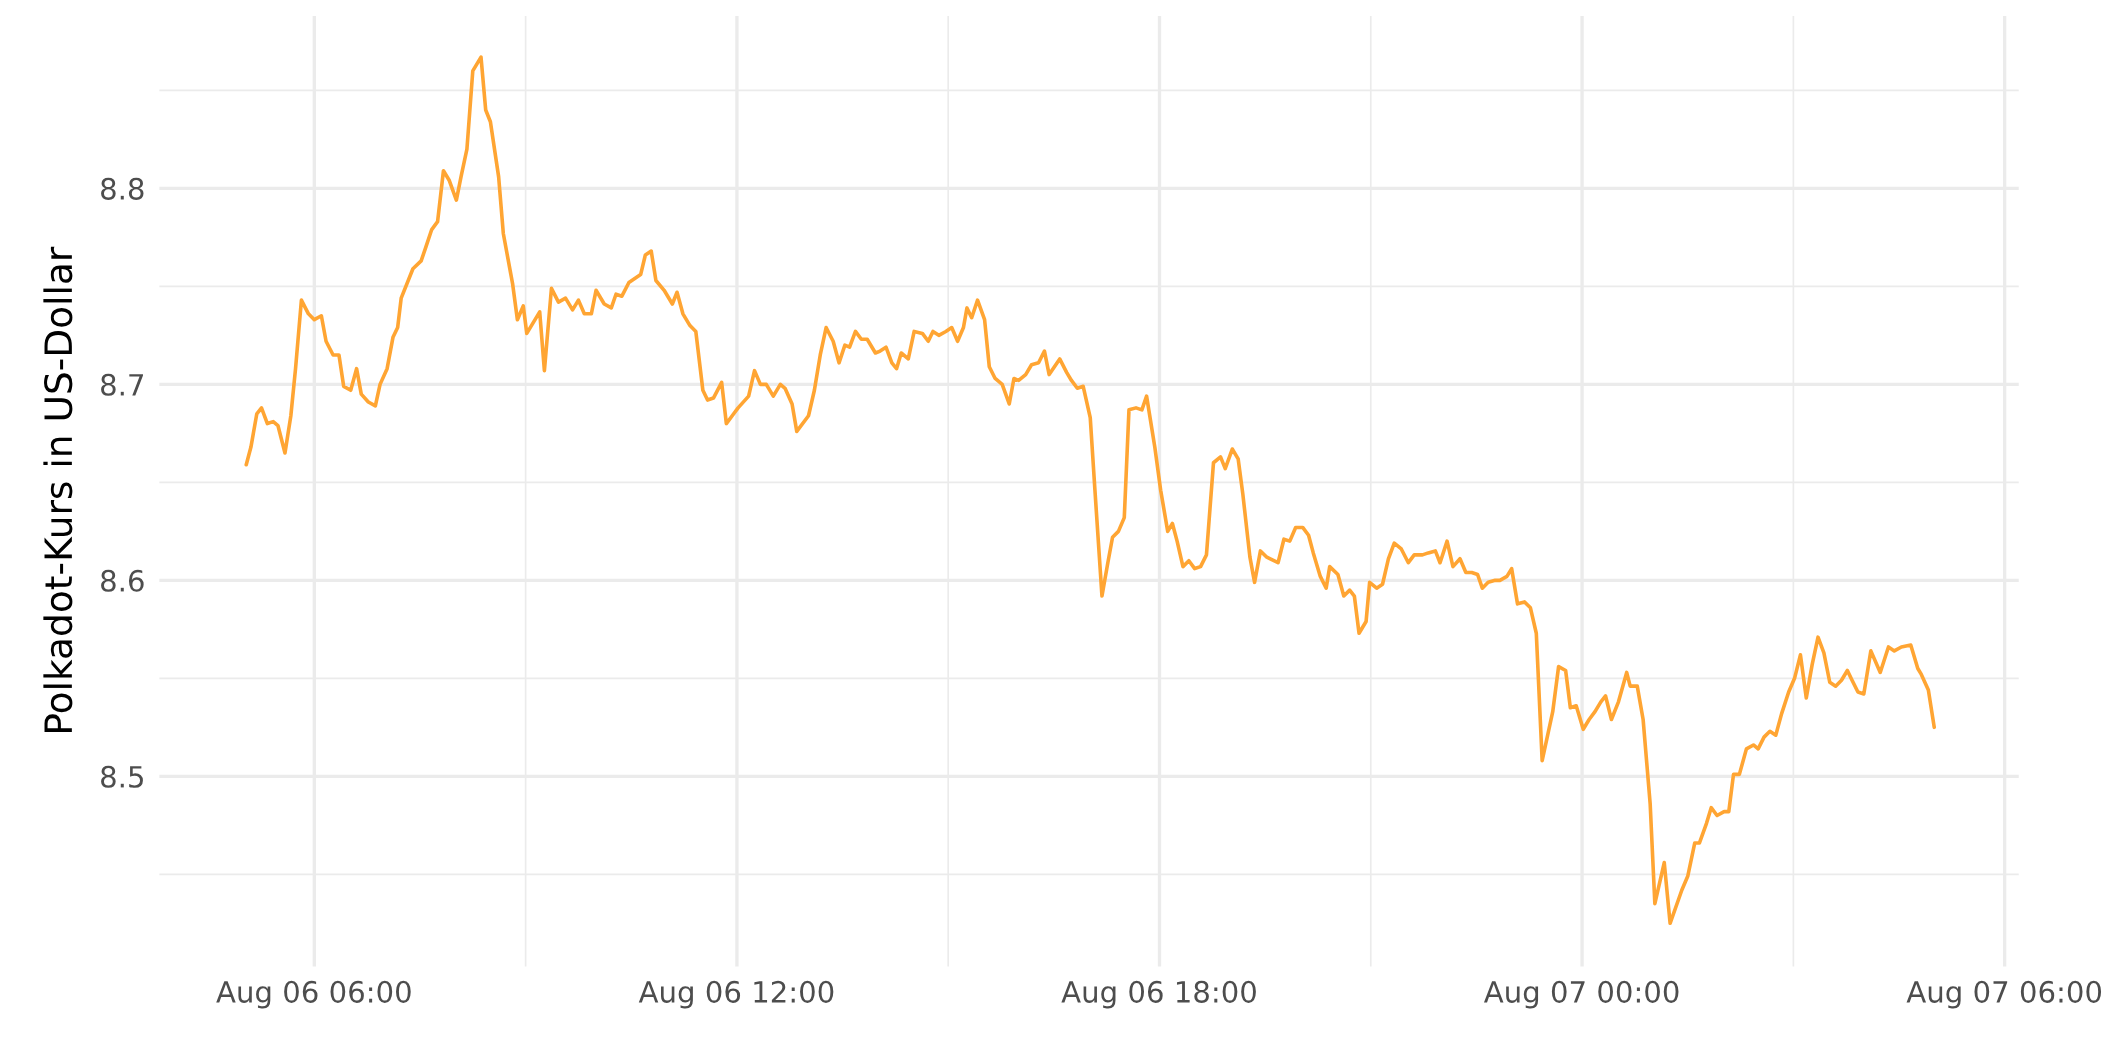 The image size is (2125, 1062). I want to click on y-tick-label: 8.7, so click(122, 384).